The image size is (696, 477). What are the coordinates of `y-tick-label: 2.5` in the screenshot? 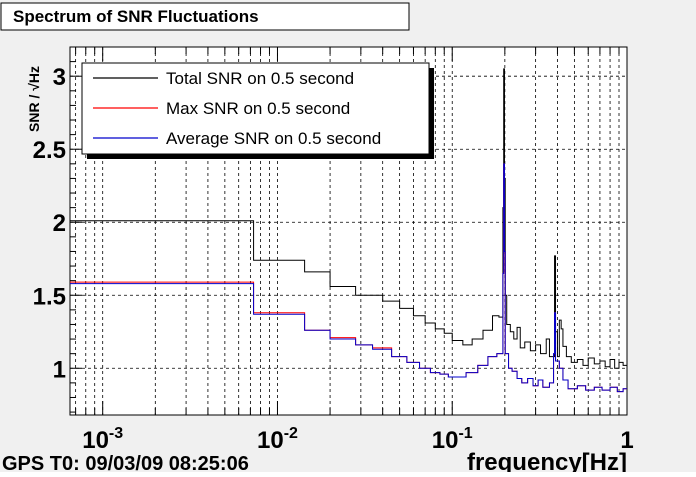 It's located at (49, 150).